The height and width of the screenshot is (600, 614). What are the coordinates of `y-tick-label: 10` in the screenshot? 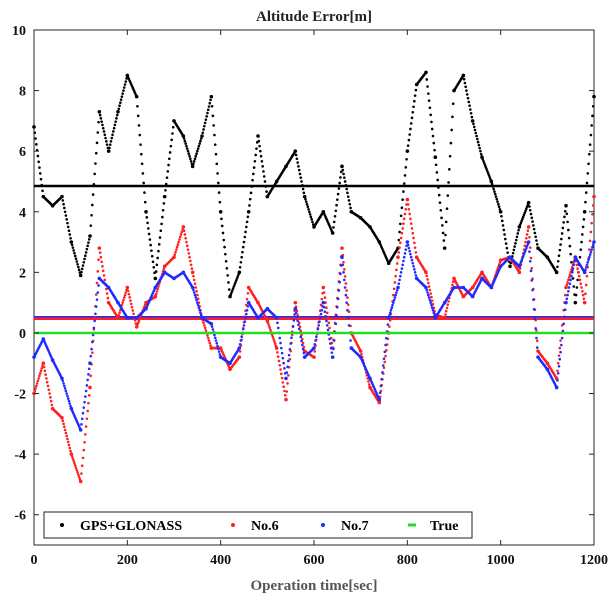 It's located at (19, 31).